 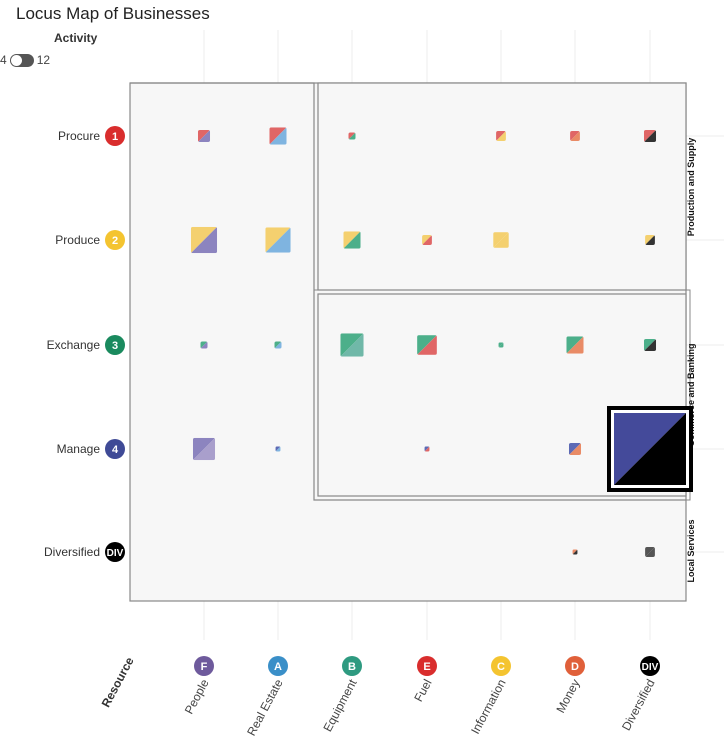 I want to click on col-badge-information, so click(x=501, y=666).